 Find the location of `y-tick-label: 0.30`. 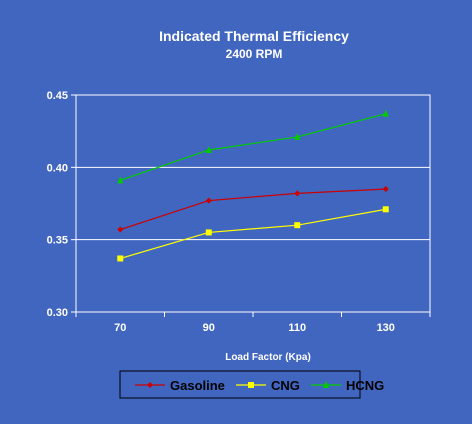

y-tick-label: 0.30 is located at coordinates (57, 313).